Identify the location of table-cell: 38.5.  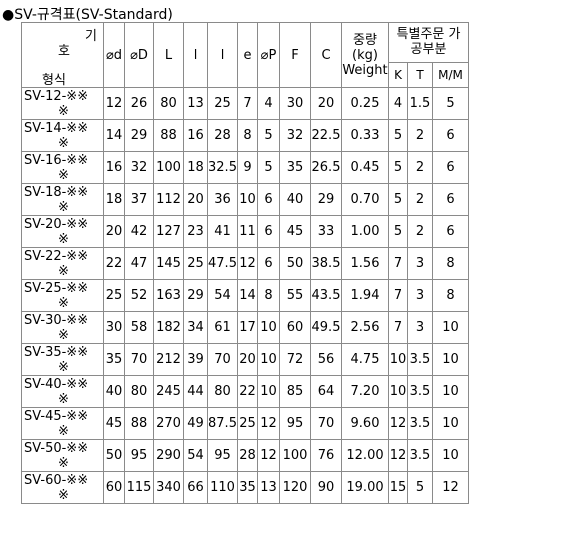
(326, 263).